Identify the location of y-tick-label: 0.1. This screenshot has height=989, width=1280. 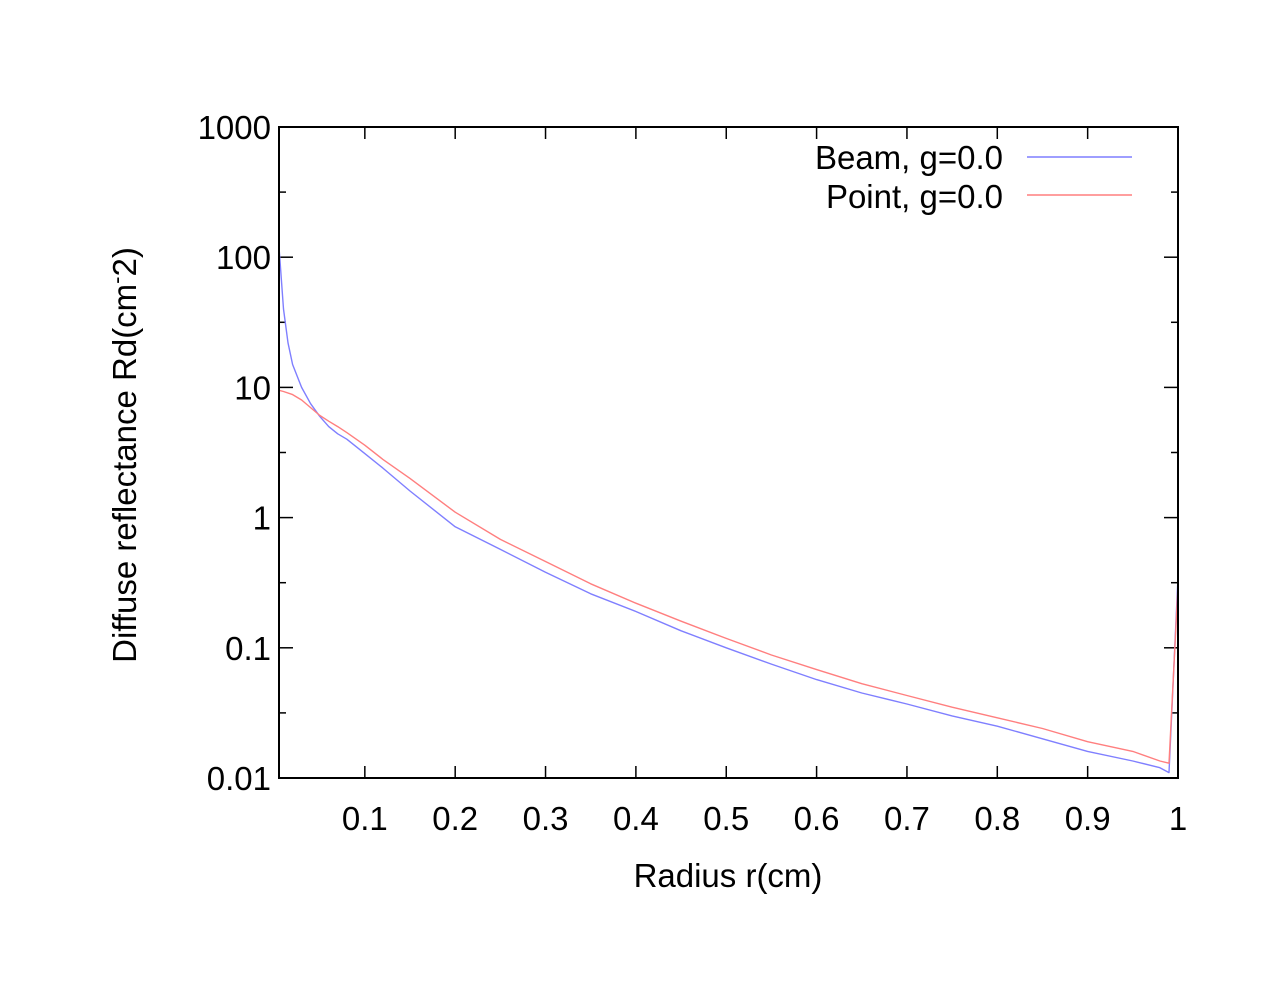
(248, 648).